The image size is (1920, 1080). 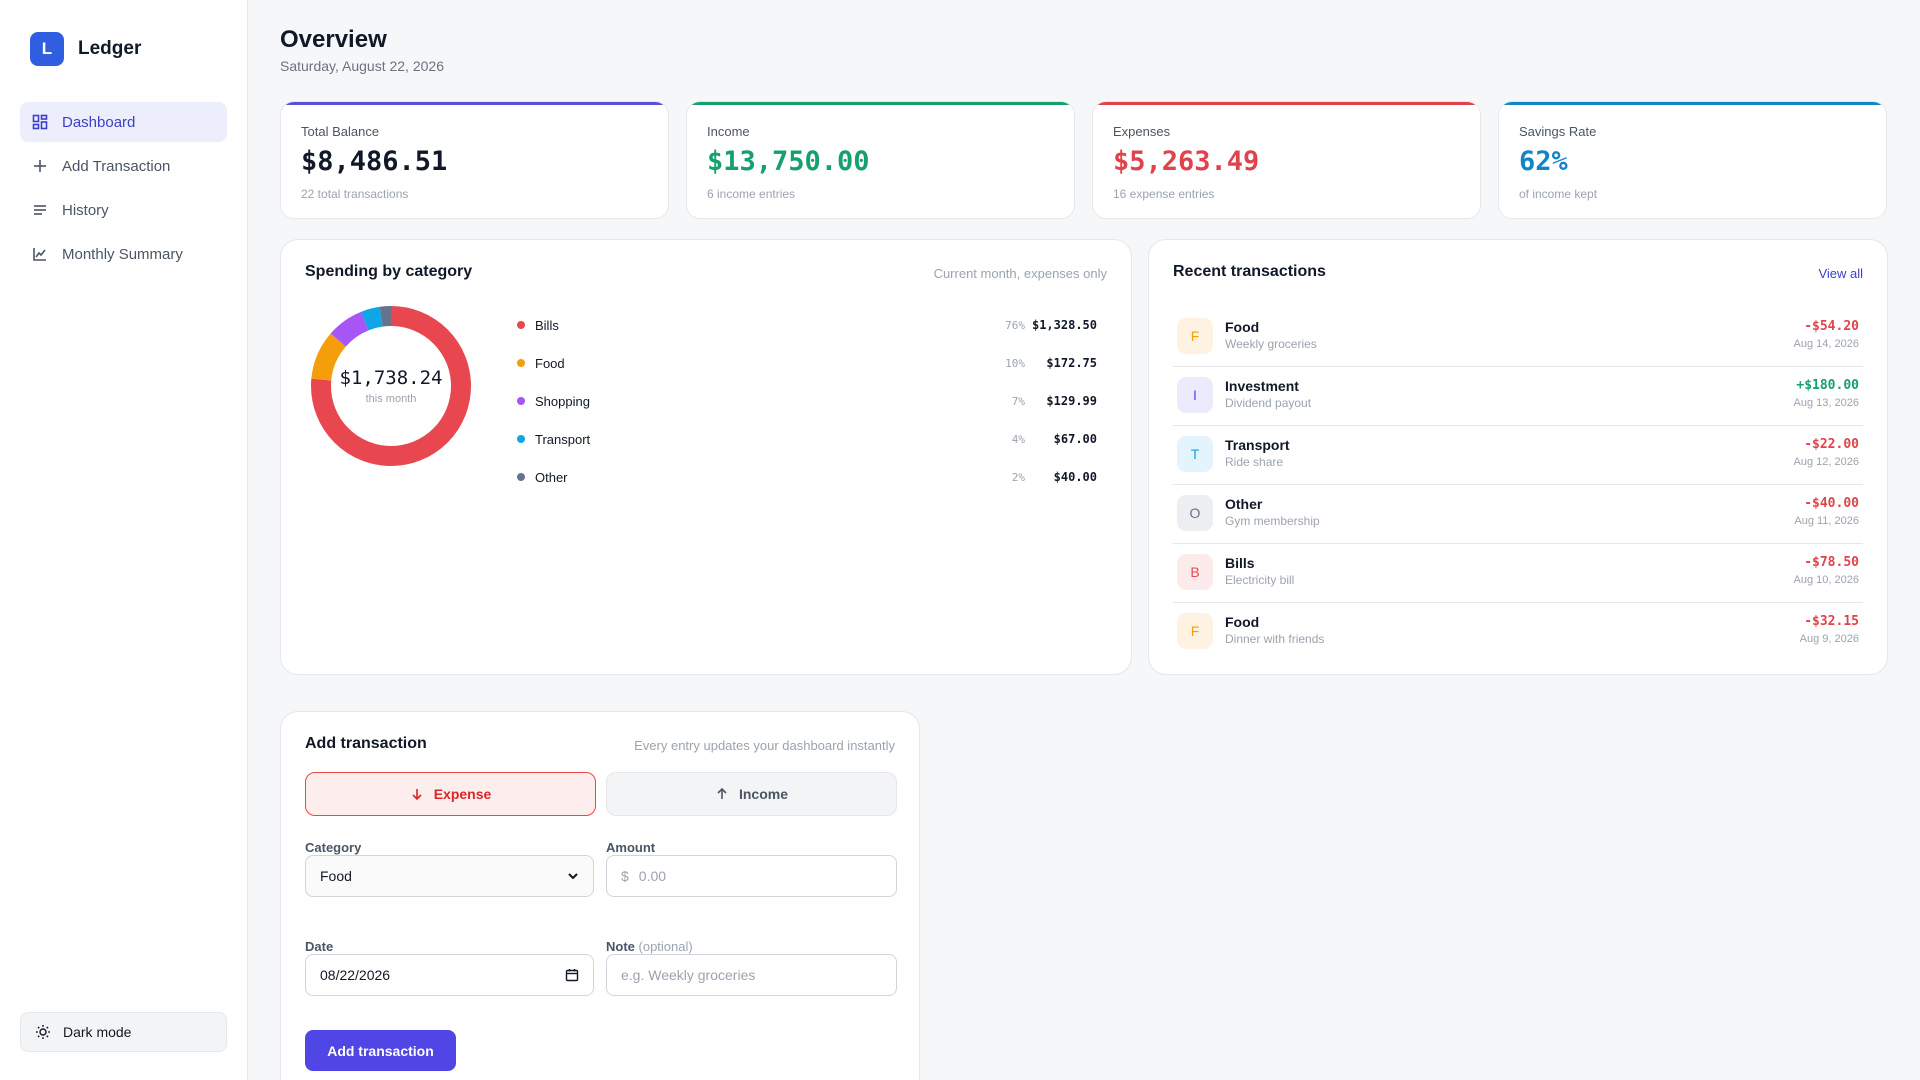 I want to click on transaction-date: Aug 14, 2026, so click(x=1826, y=344).